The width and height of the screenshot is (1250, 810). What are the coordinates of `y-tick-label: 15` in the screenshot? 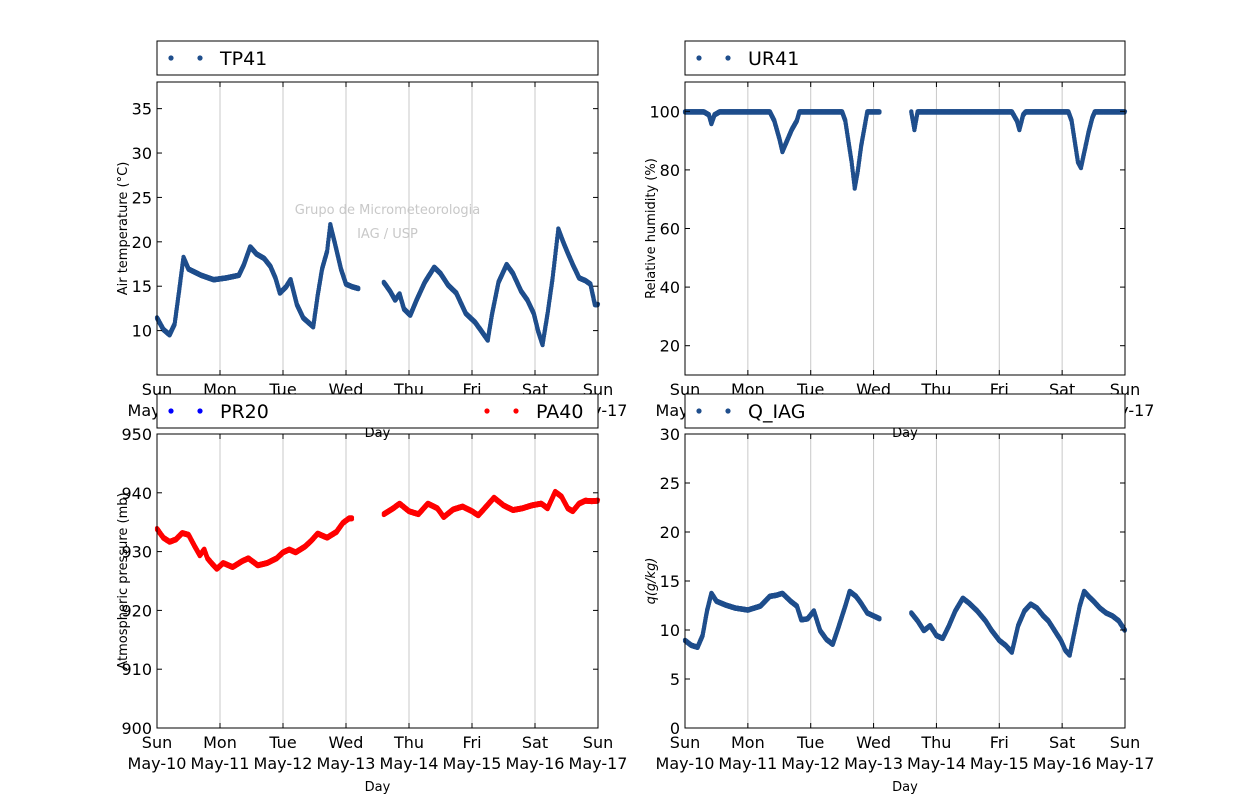 It's located at (142, 286).